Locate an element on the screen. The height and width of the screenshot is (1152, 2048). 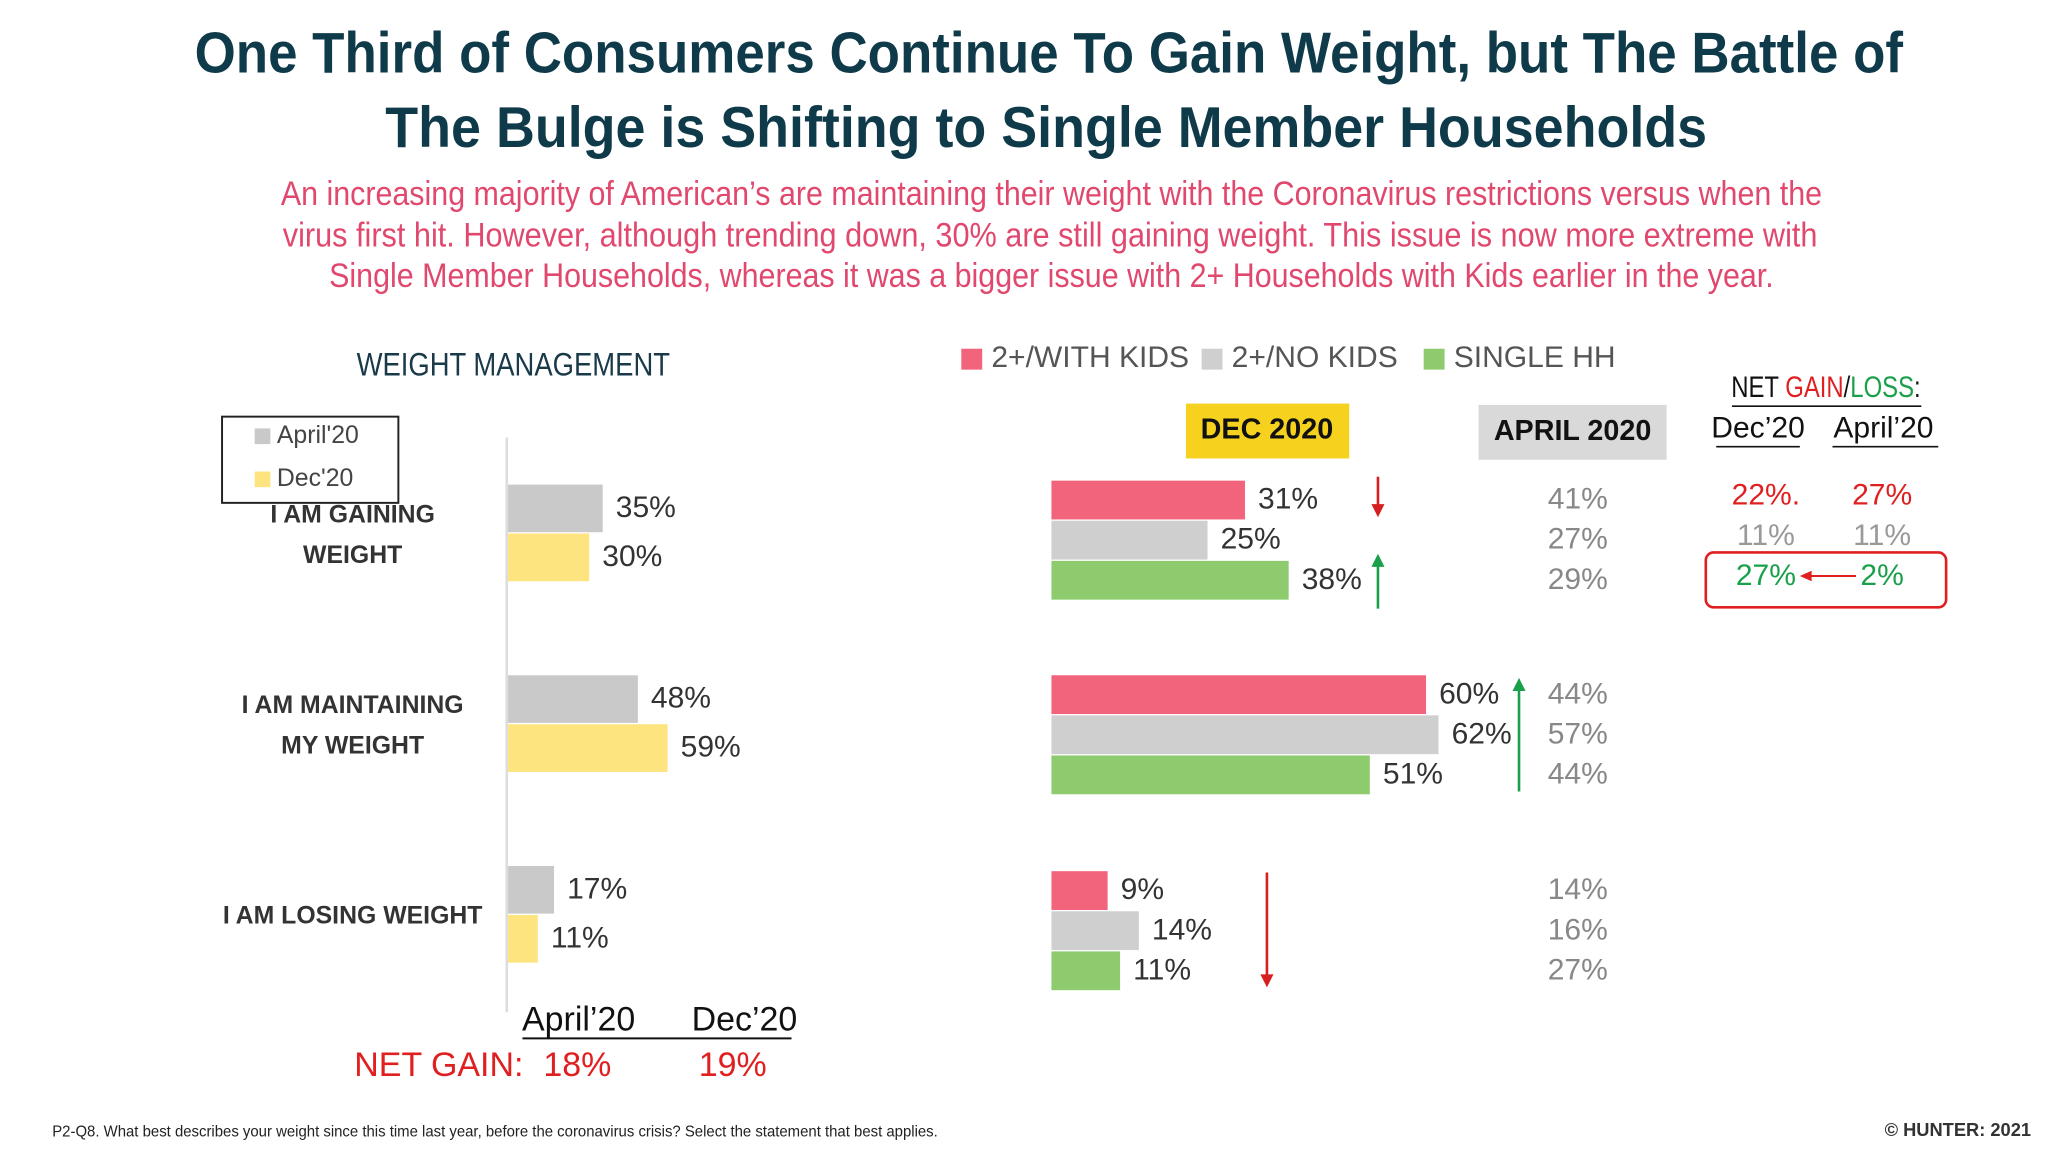
arrows is located at coordinates (1393, 732).